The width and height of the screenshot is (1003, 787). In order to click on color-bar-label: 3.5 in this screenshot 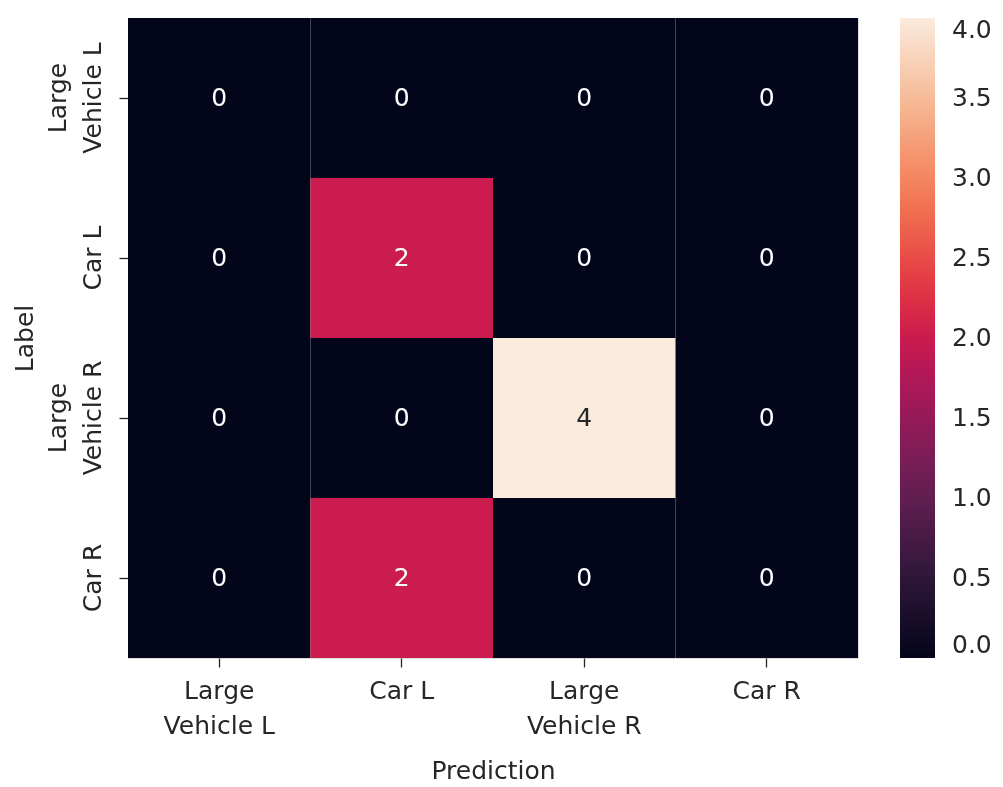, I will do `click(972, 97)`.